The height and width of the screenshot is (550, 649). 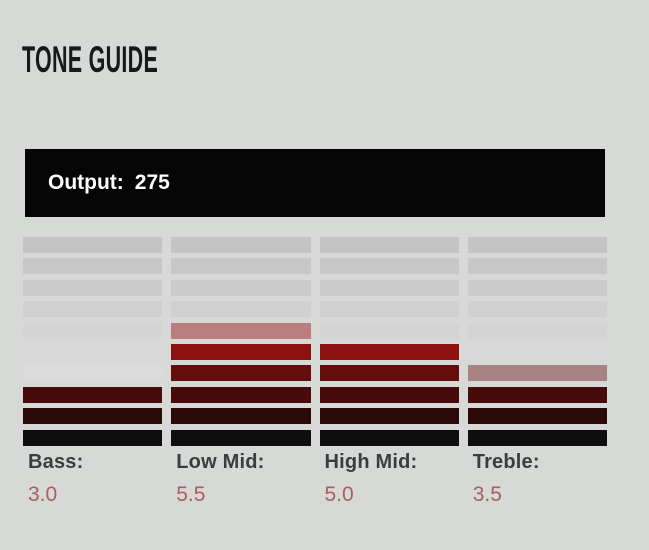 I want to click on meter-label-text: Treble:, so click(x=506, y=462).